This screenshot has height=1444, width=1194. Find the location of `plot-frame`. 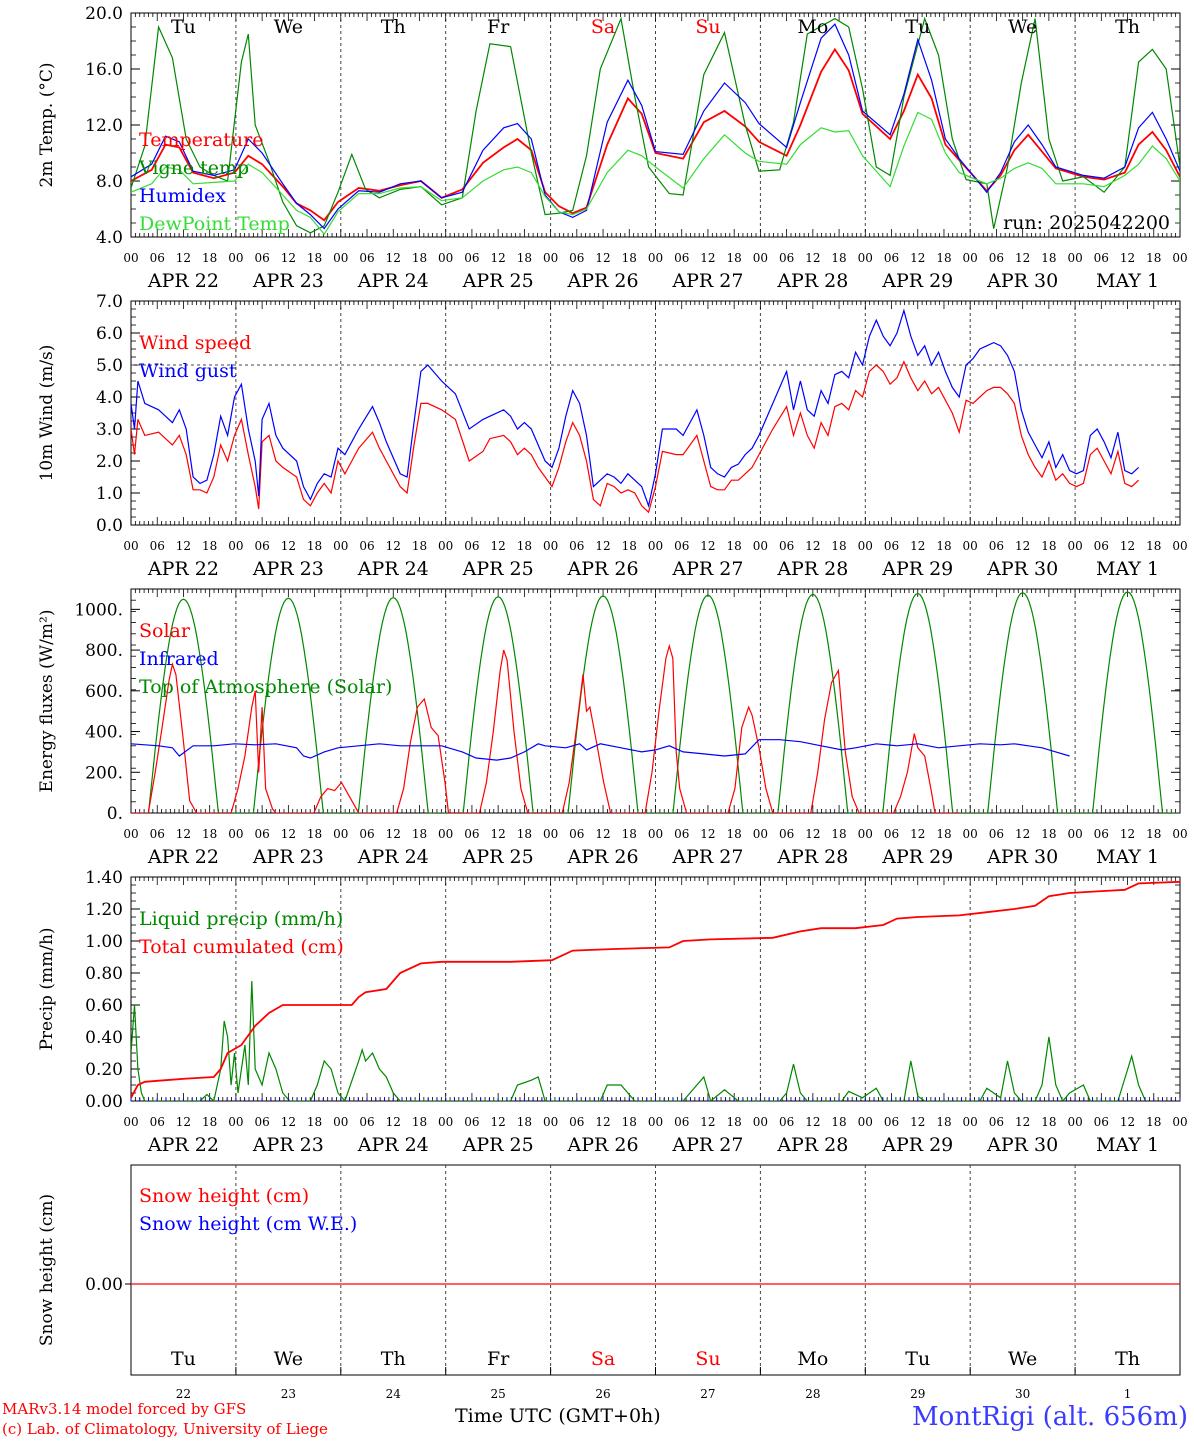

plot-frame is located at coordinates (655, 701).